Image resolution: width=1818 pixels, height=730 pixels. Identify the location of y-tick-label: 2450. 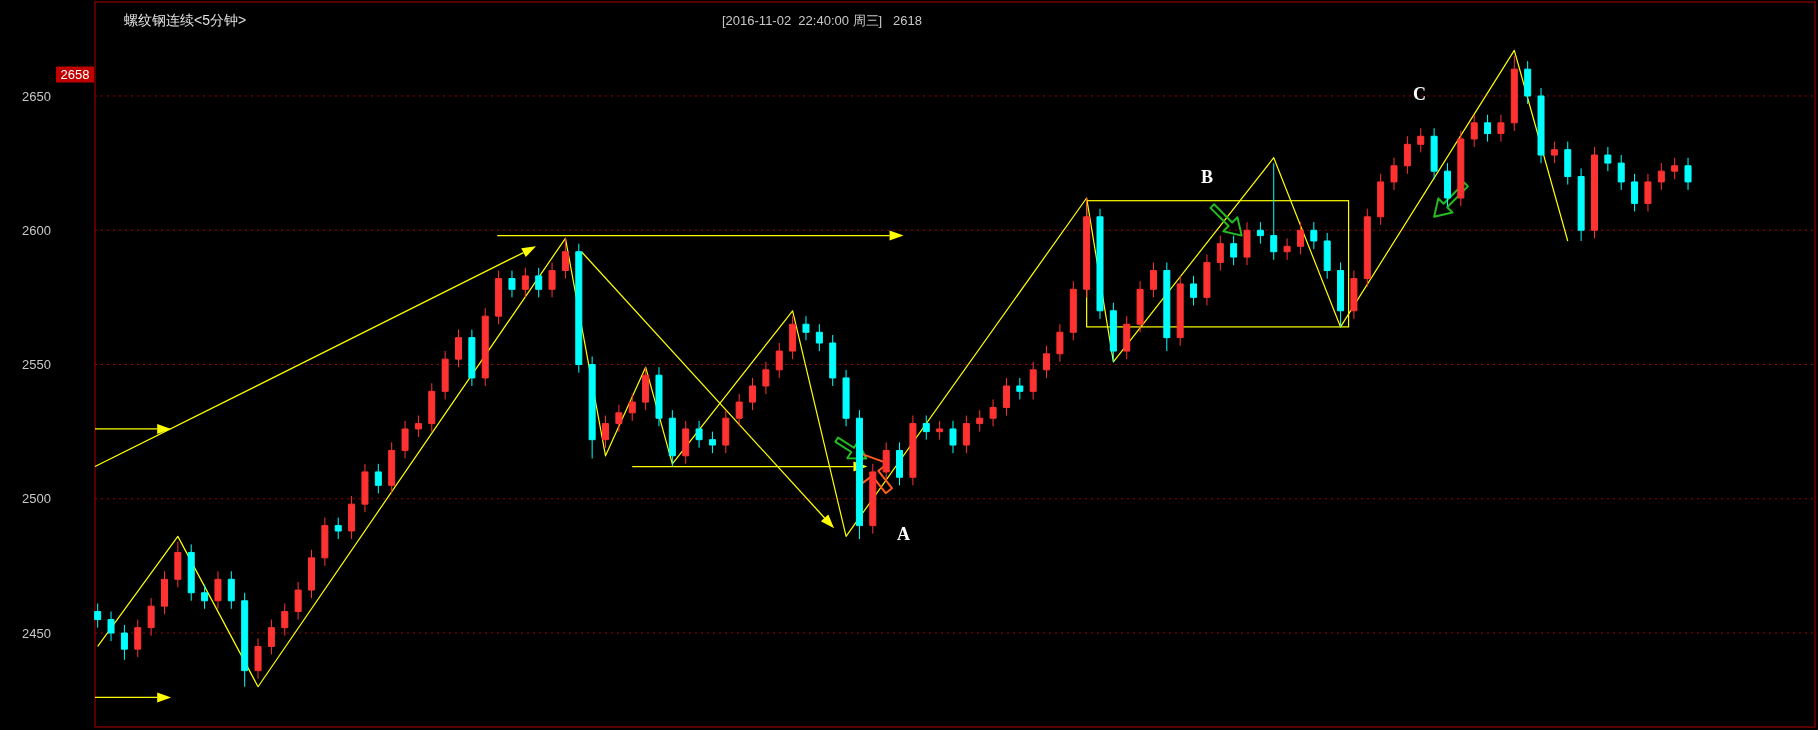
(36, 633).